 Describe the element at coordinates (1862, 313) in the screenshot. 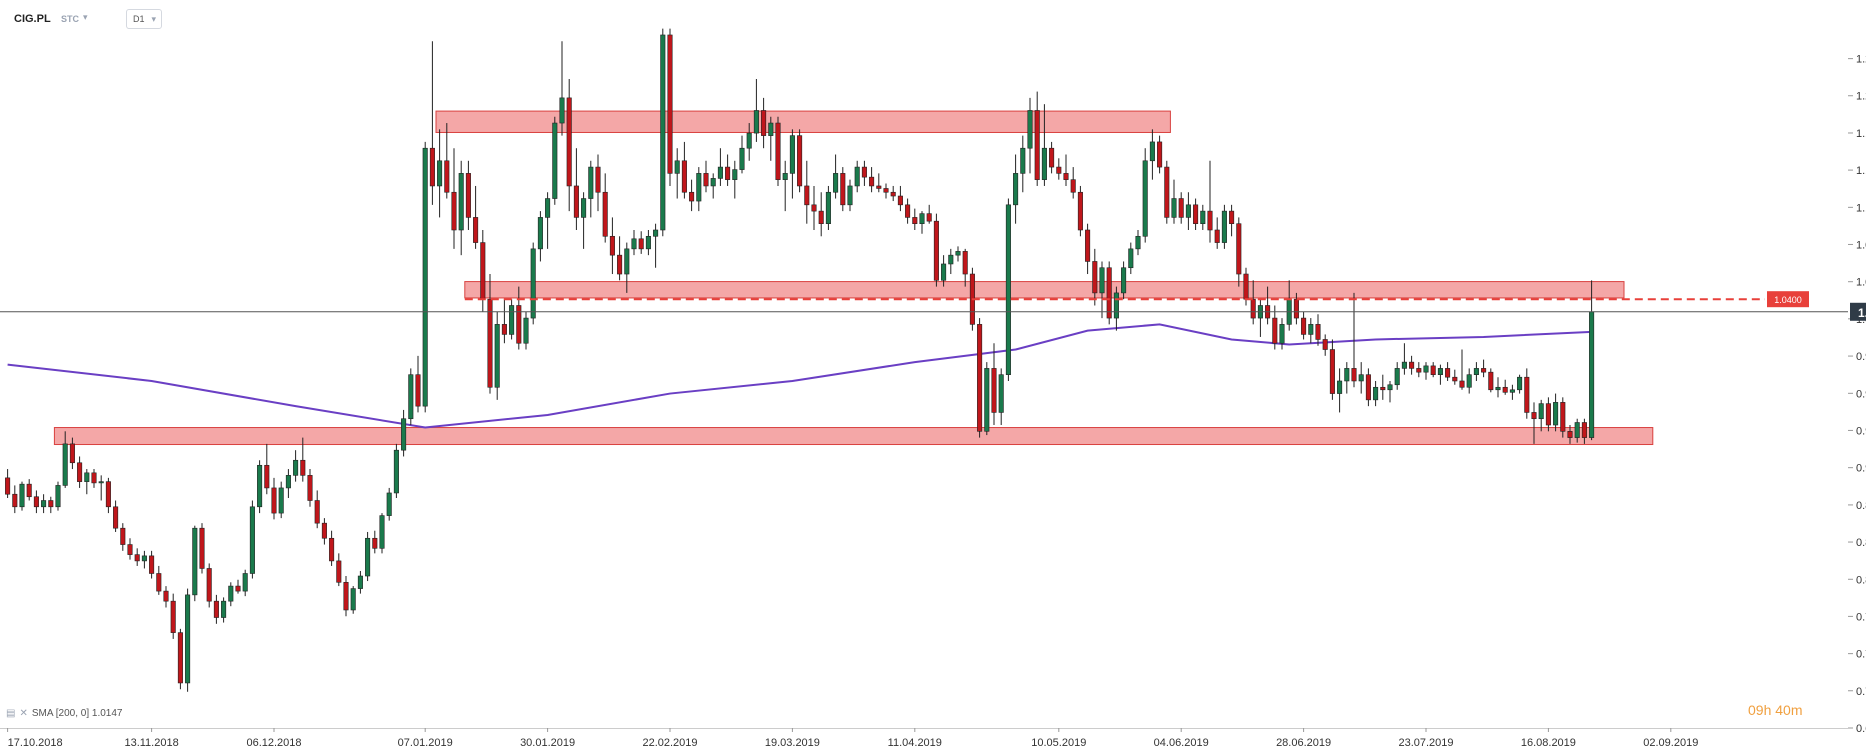

I see `last-price-label: 1.0300` at that location.